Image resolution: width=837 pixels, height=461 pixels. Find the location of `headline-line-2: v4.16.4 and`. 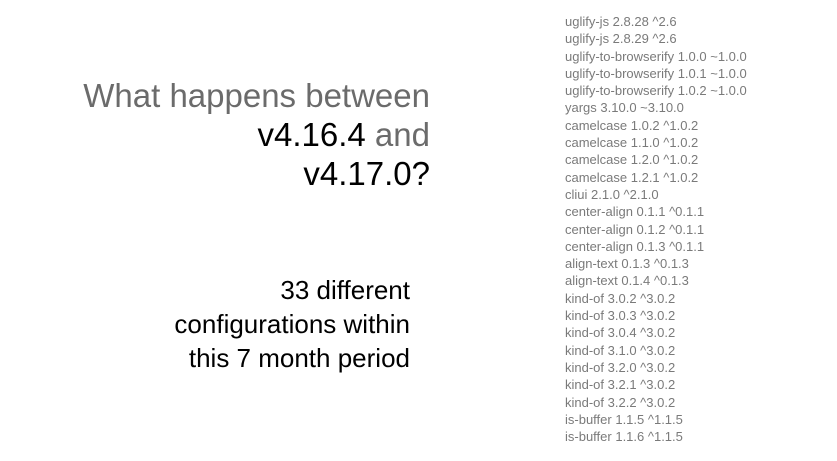

headline-line-2: v4.16.4 and is located at coordinates (220, 134).